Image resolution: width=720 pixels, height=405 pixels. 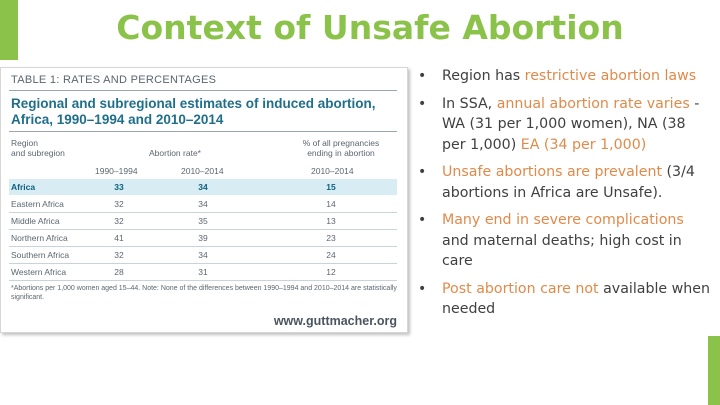 What do you see at coordinates (114, 80) in the screenshot?
I see `figure-label: TABLE 1: RATES AND PERCENTAGES` at bounding box center [114, 80].